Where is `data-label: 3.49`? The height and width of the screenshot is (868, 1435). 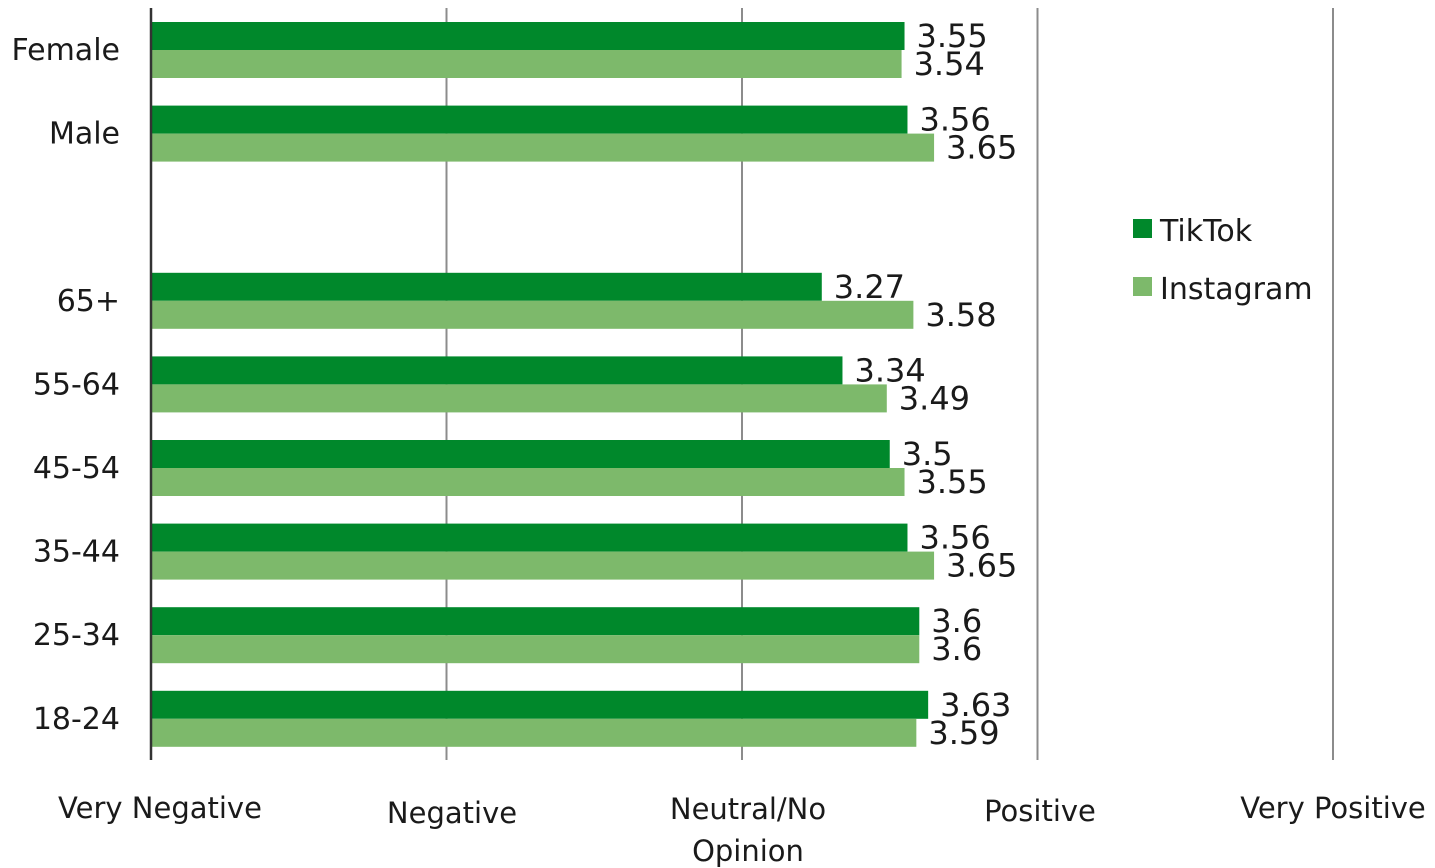 data-label: 3.49 is located at coordinates (934, 398).